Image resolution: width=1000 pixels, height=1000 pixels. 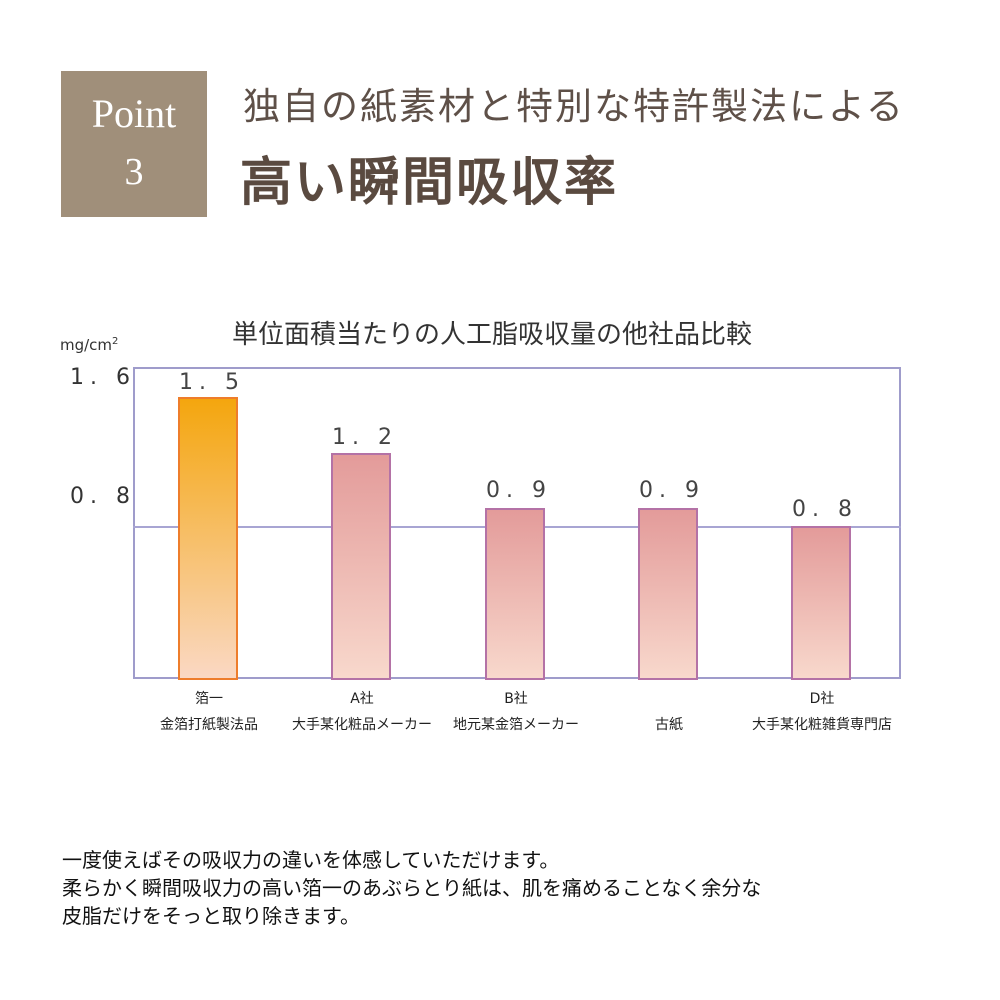 I want to click on x-label-line2: 地元某金箔メーカー, so click(x=516, y=725).